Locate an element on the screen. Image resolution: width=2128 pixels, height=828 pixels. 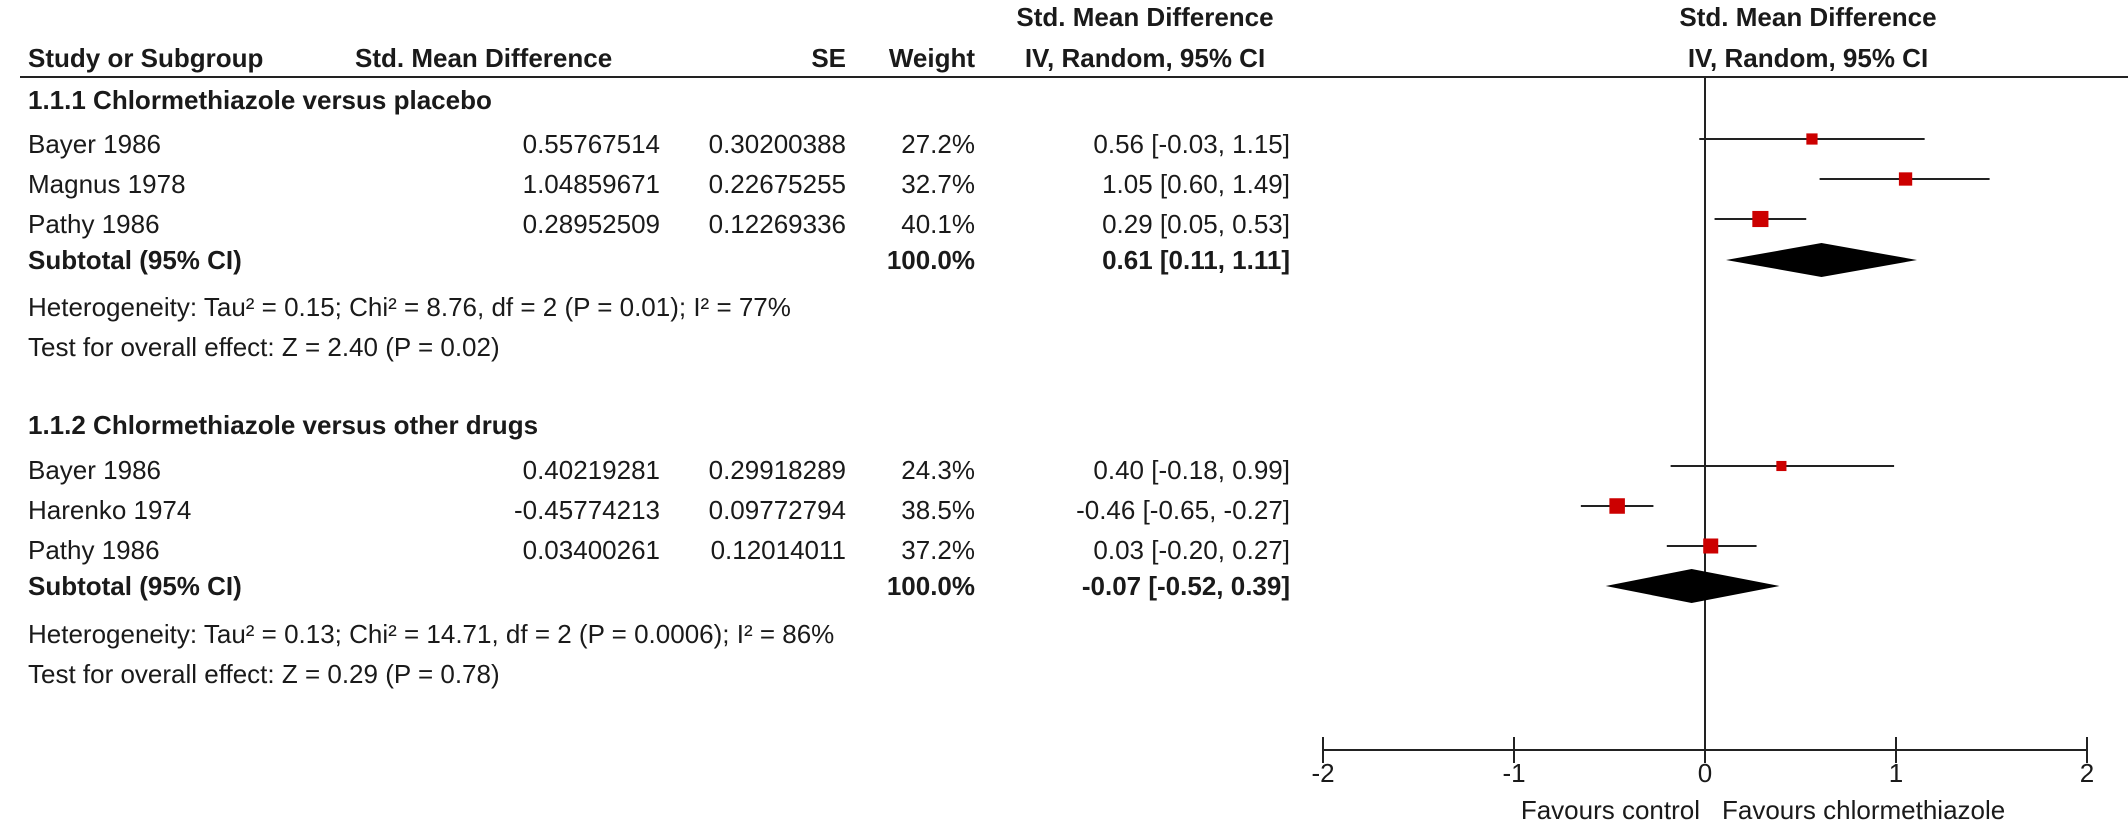
study-se: 0.09772794 is located at coordinates (777, 510).